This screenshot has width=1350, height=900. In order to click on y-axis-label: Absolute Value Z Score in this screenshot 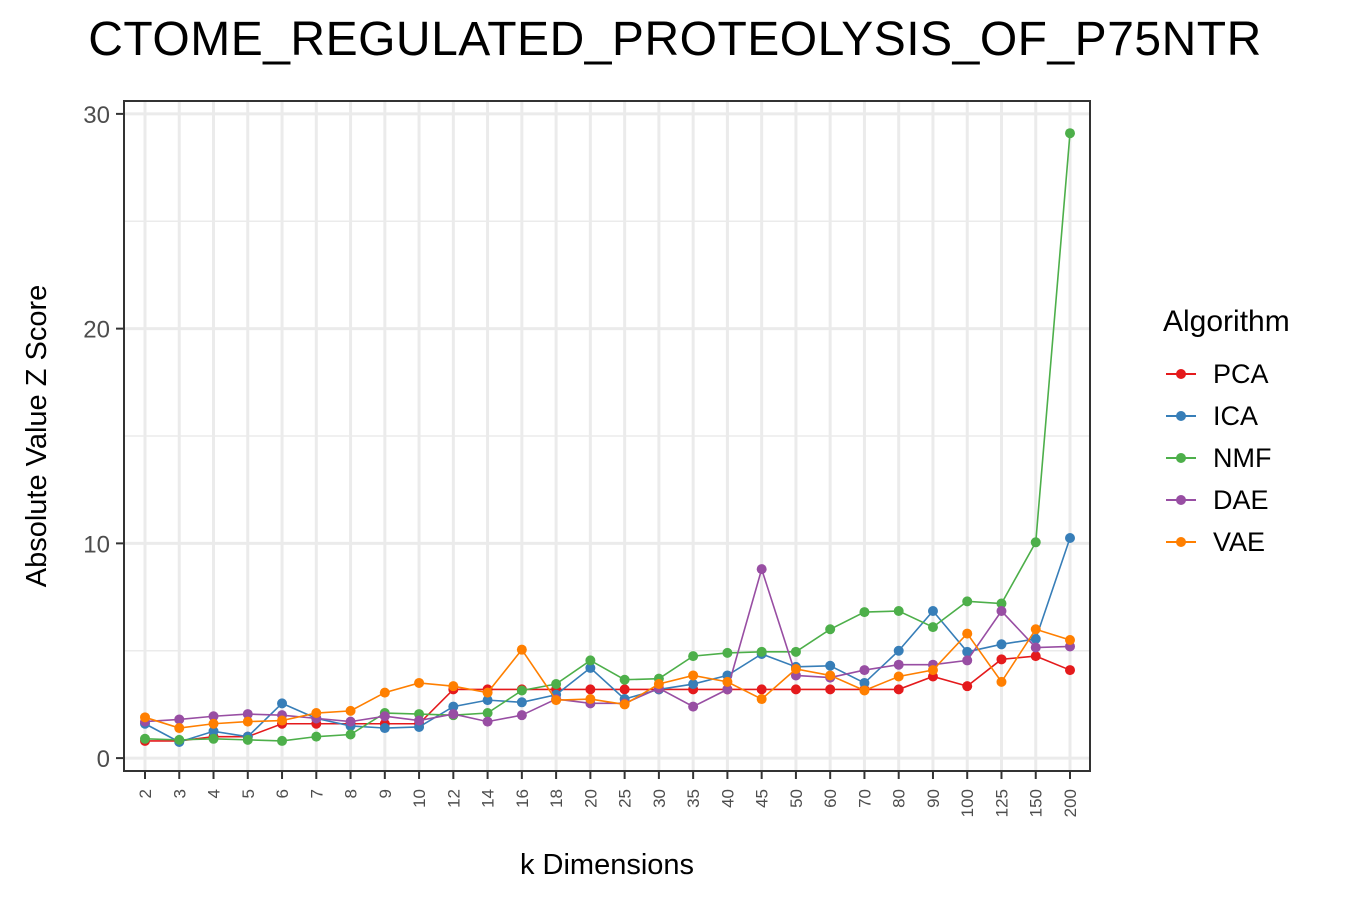, I will do `click(37, 436)`.